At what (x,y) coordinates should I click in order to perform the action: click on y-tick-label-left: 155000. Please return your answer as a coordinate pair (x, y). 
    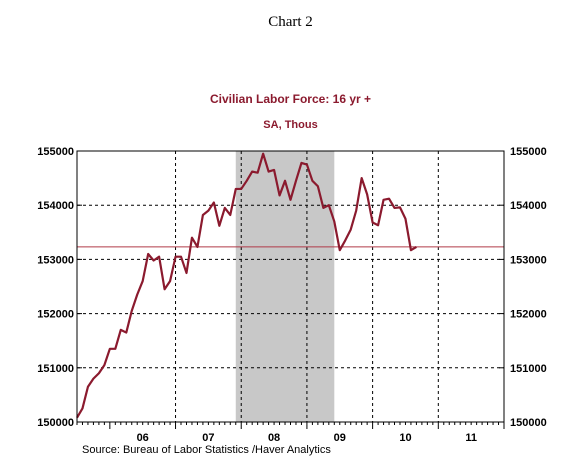
    Looking at the image, I should click on (55, 152).